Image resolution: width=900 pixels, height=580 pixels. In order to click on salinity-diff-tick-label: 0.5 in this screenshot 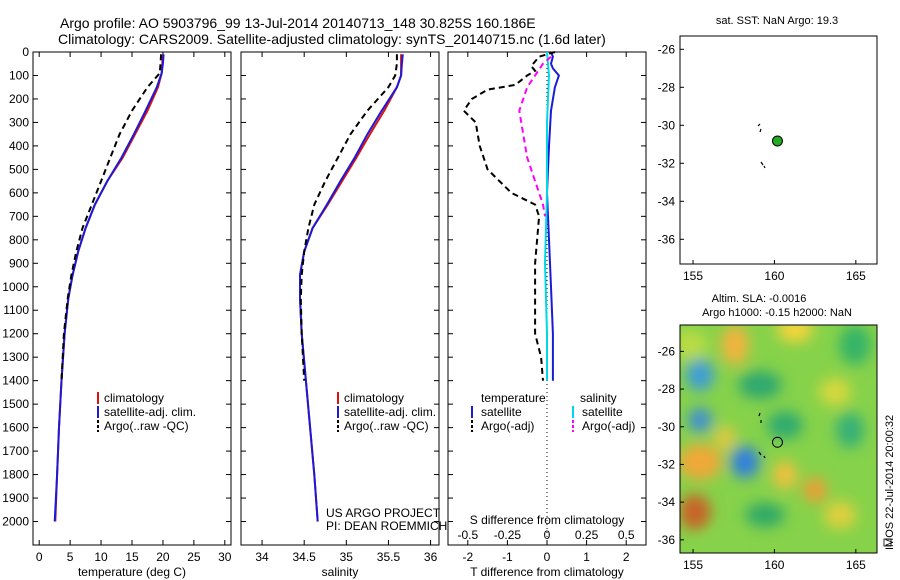, I will do `click(626, 535)`.